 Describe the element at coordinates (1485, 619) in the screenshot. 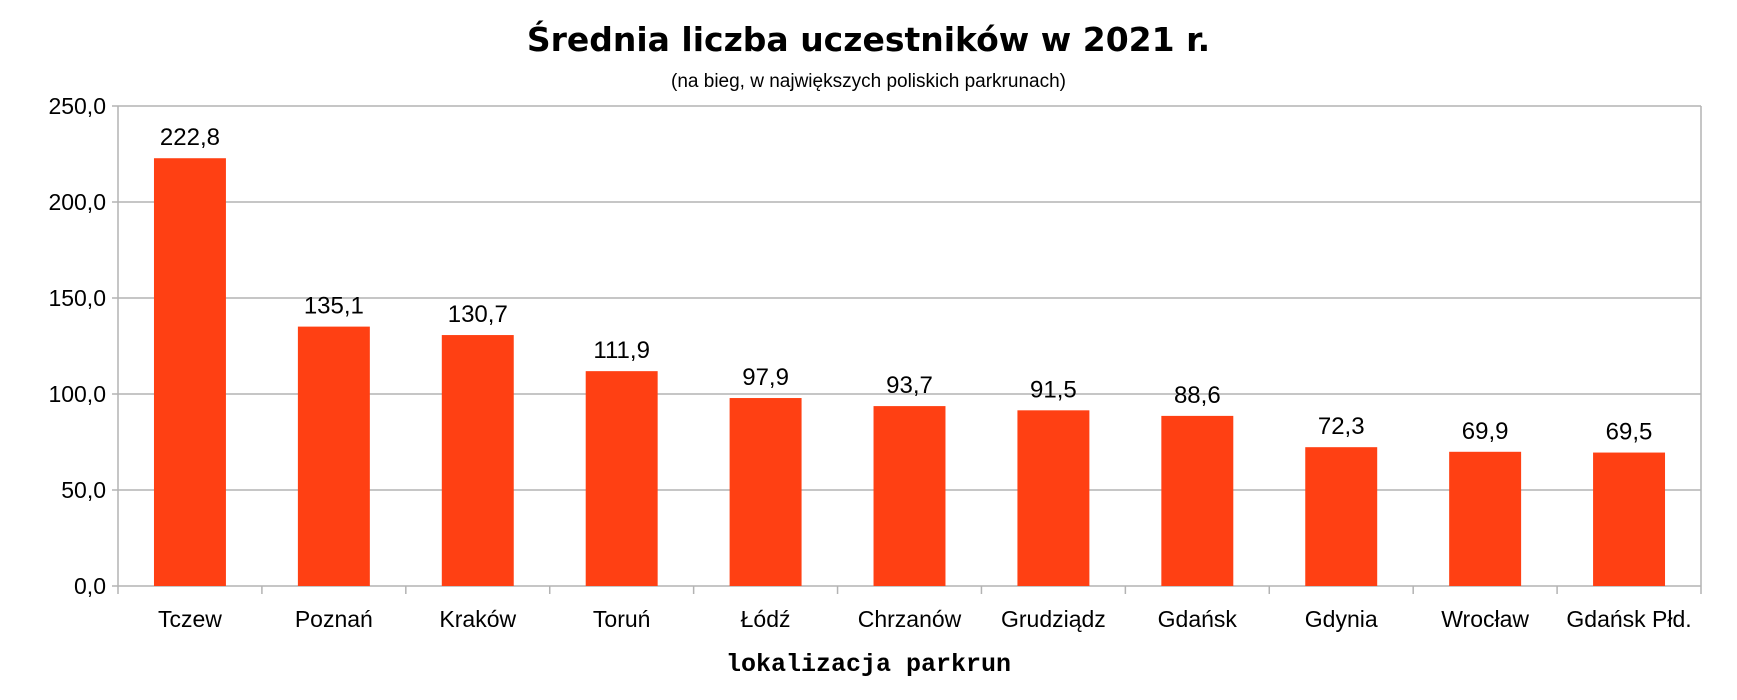

I see `x-tick-label: Wrocław` at that location.